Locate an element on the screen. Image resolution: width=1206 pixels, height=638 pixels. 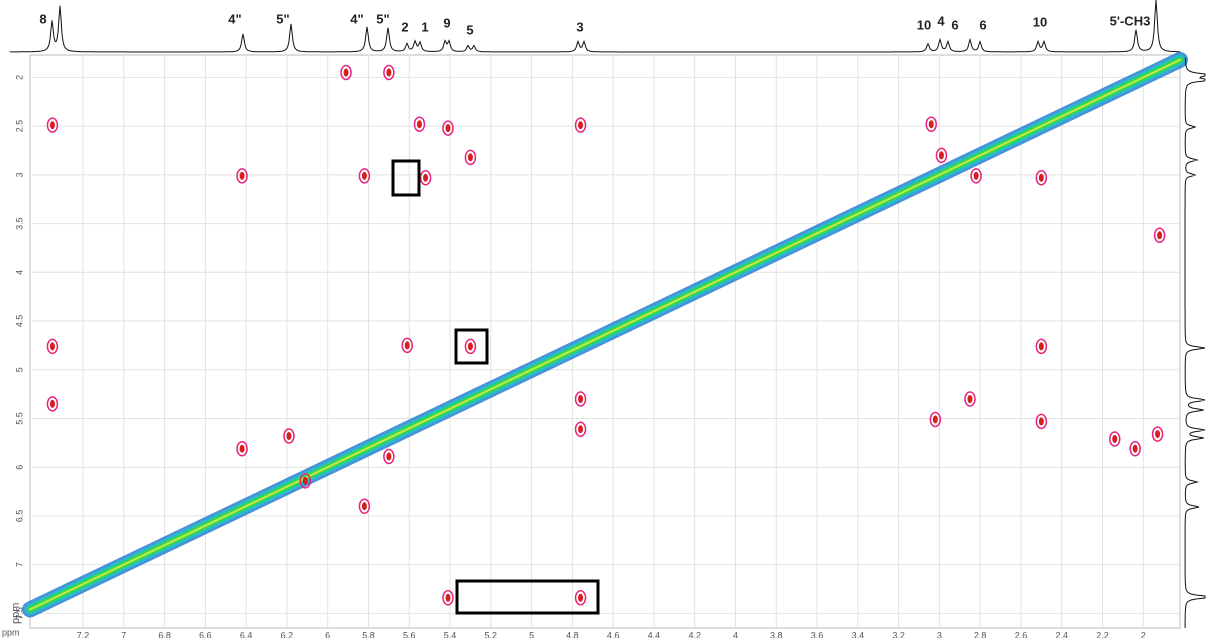
y-axis-title: ppm is located at coordinates (16, 613).